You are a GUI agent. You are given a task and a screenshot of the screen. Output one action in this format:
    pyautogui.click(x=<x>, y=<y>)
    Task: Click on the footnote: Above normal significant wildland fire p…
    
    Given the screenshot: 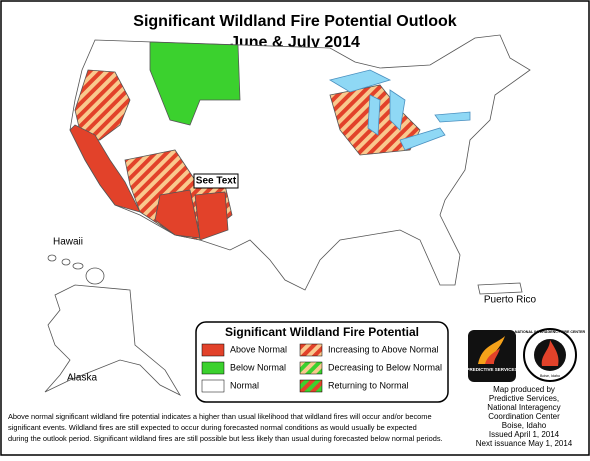 What is the action you would take?
    pyautogui.click(x=225, y=427)
    